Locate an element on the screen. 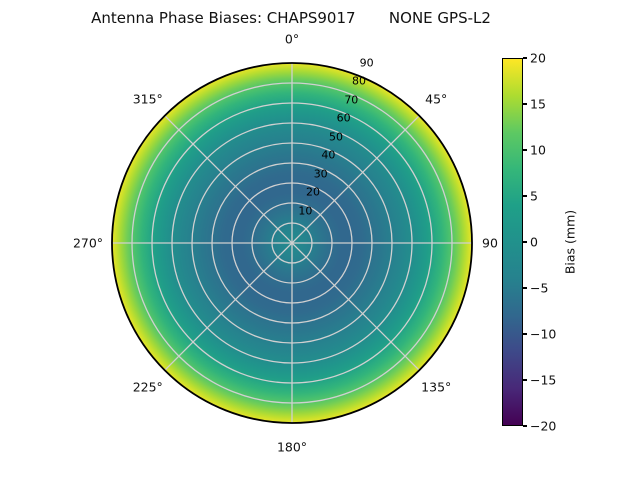  colorbar-tick--20 is located at coordinates (525, 426).